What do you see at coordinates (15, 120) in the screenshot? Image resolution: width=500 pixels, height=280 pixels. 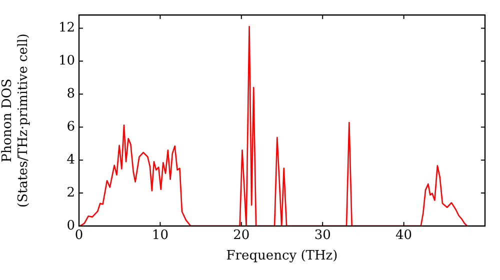 I see `y-axis-title: Phonon DOS (States/THz·primitive cell)` at bounding box center [15, 120].